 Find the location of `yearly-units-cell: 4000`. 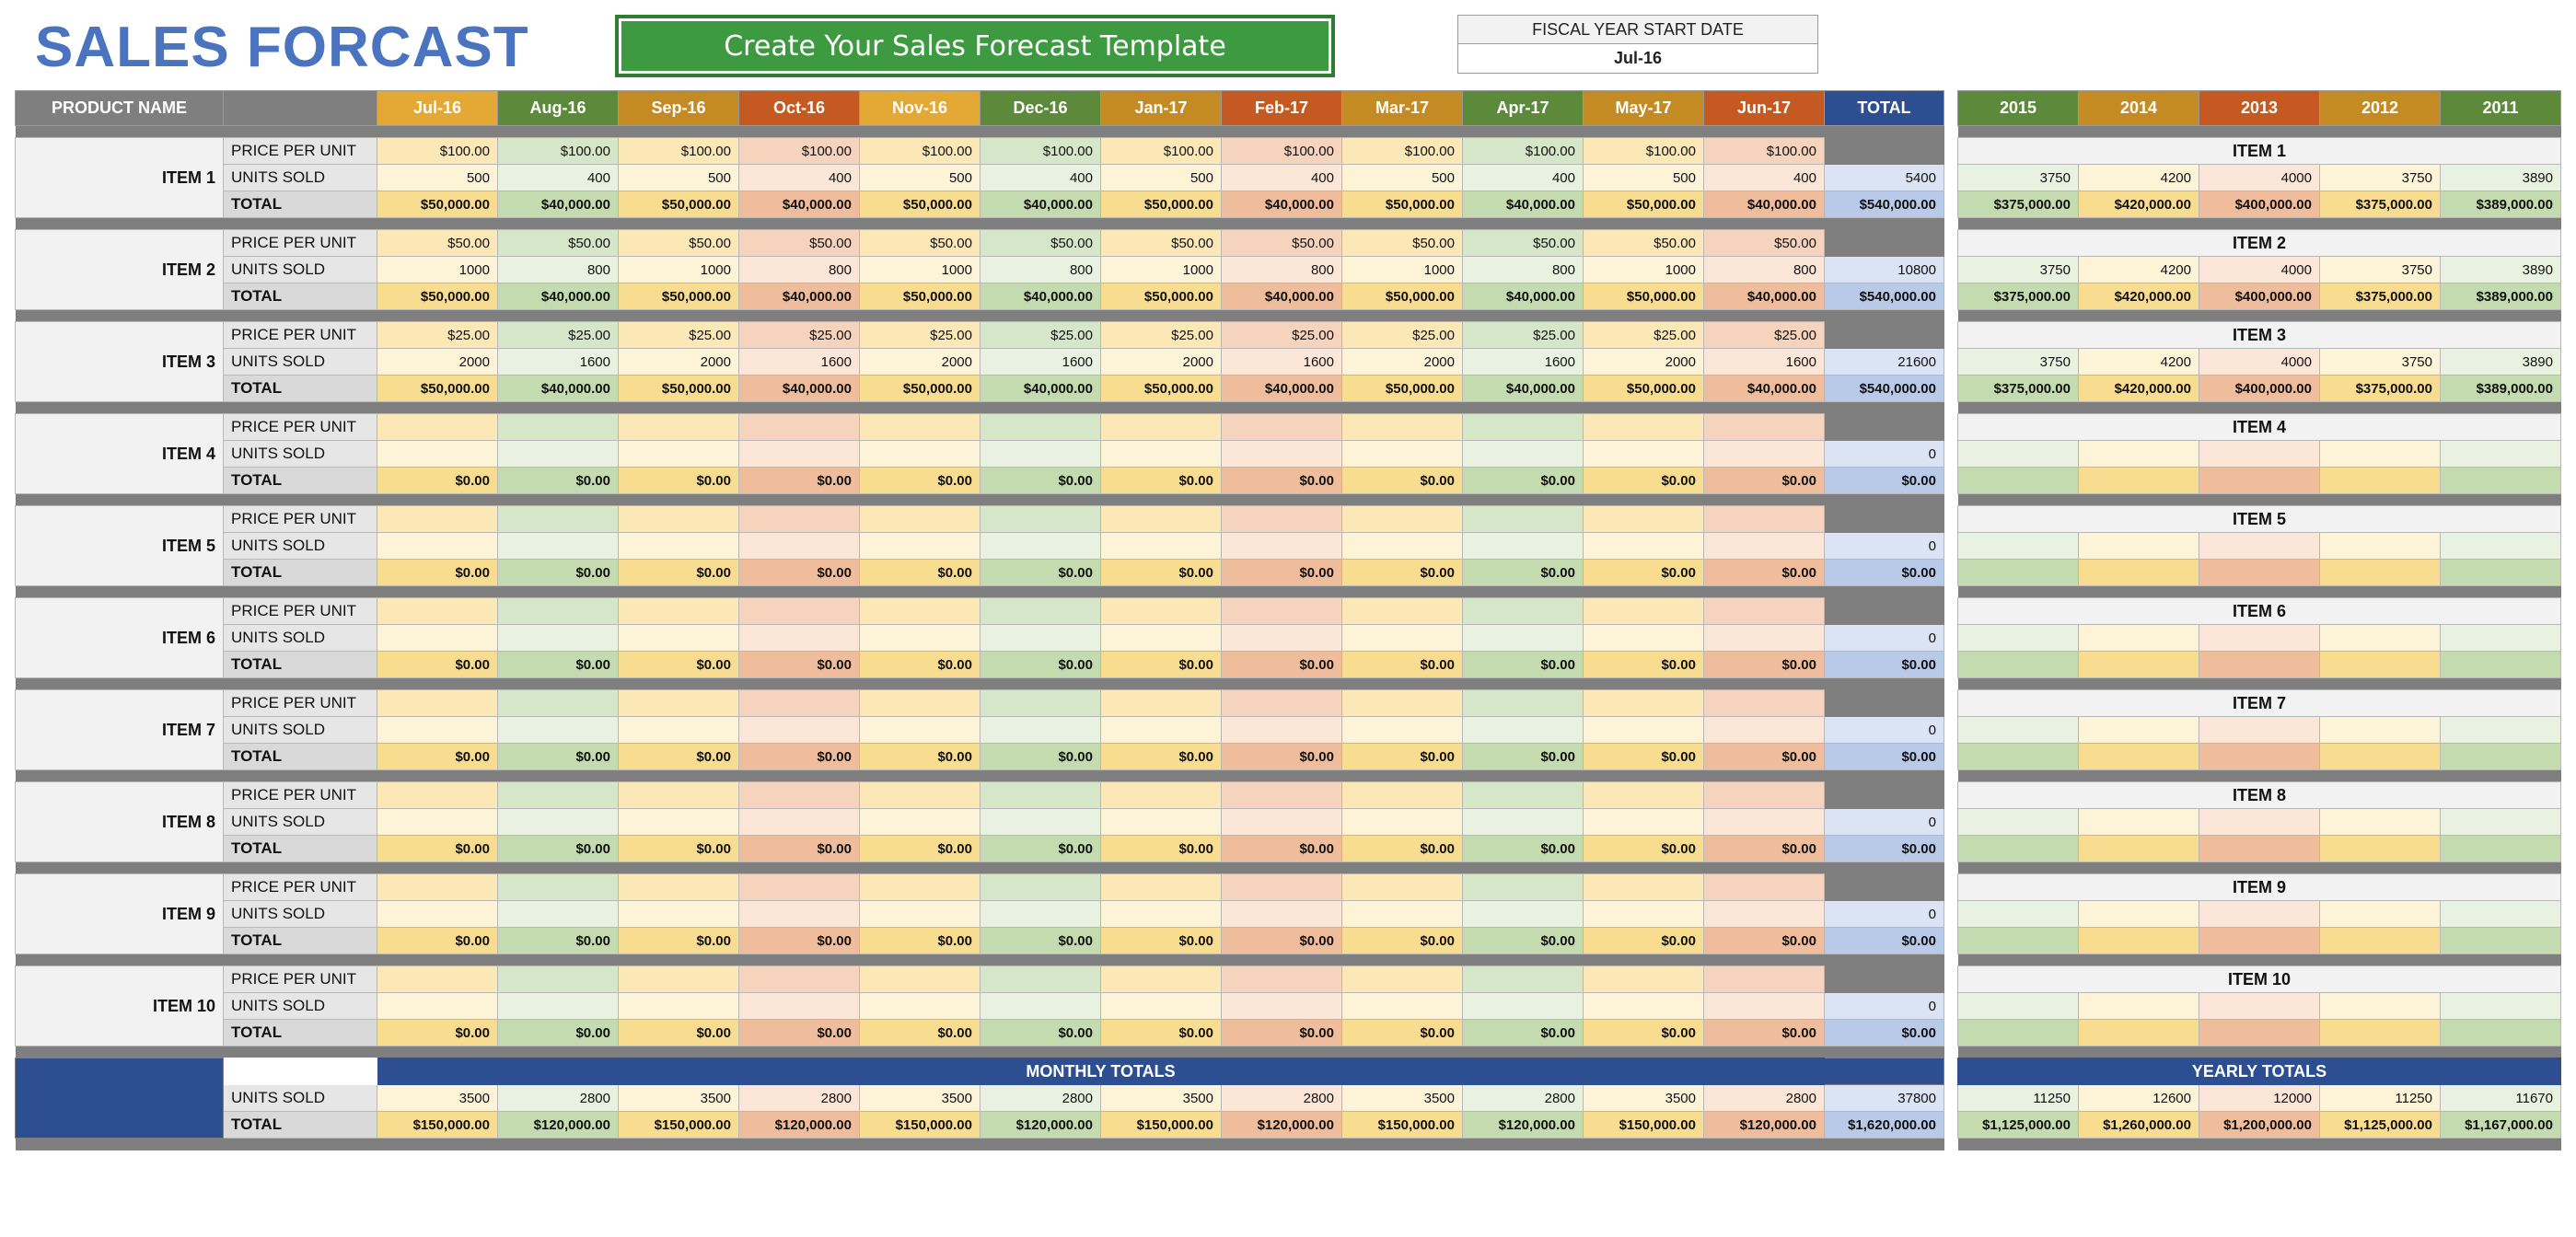

yearly-units-cell: 4000 is located at coordinates (2259, 177).